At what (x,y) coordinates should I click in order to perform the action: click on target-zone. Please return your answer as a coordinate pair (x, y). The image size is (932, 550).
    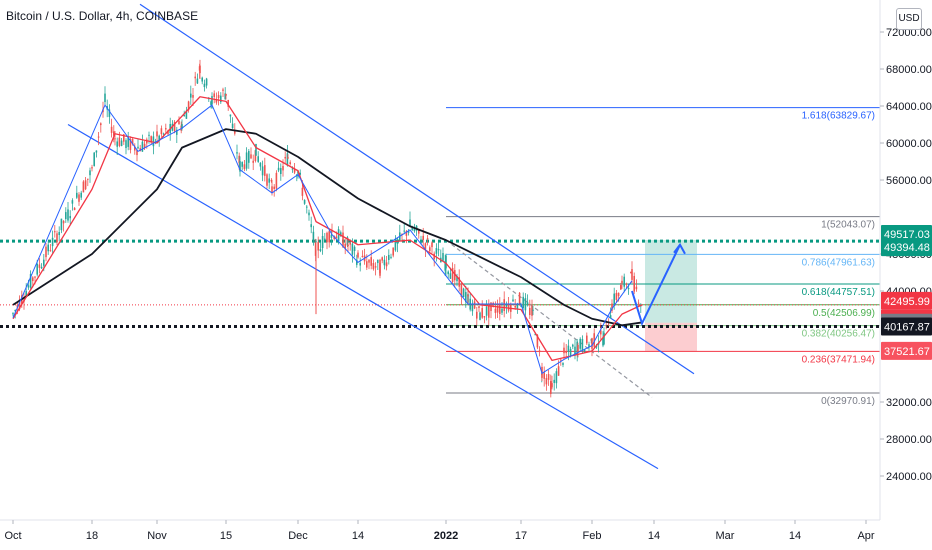
    Looking at the image, I should click on (671, 281).